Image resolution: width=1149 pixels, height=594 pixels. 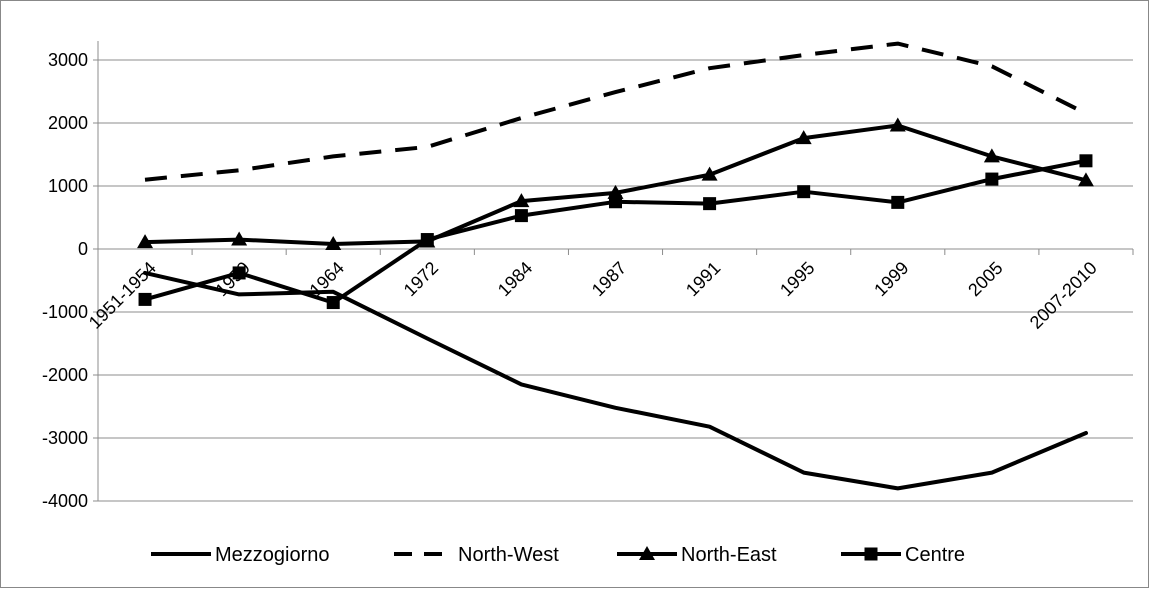 I want to click on x-tick-label: 1984, so click(x=515, y=279).